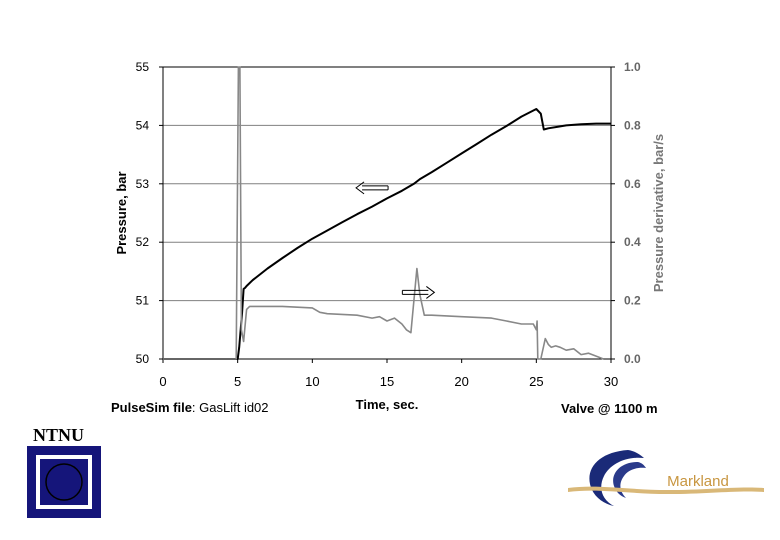 This screenshot has height=540, width=780. Describe the element at coordinates (143, 67) in the screenshot. I see `y-left-tick-label-5: 55` at that location.